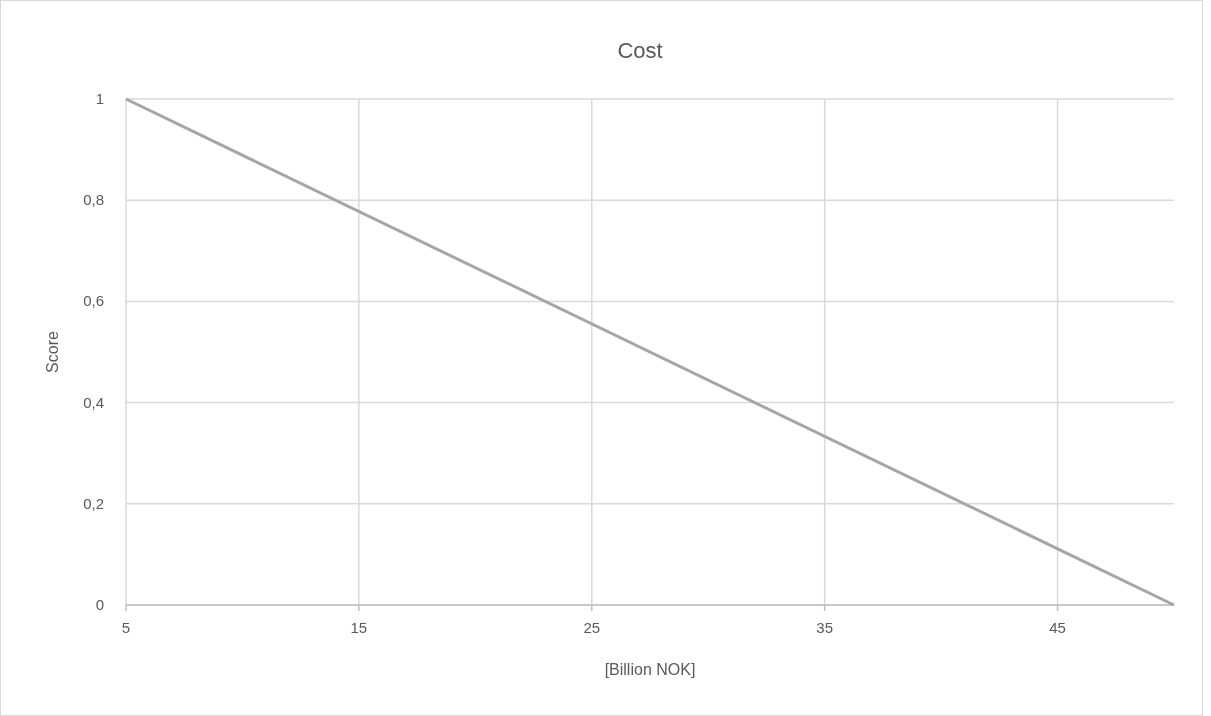  Describe the element at coordinates (93, 200) in the screenshot. I see `y-tick-label: 0,8` at that location.